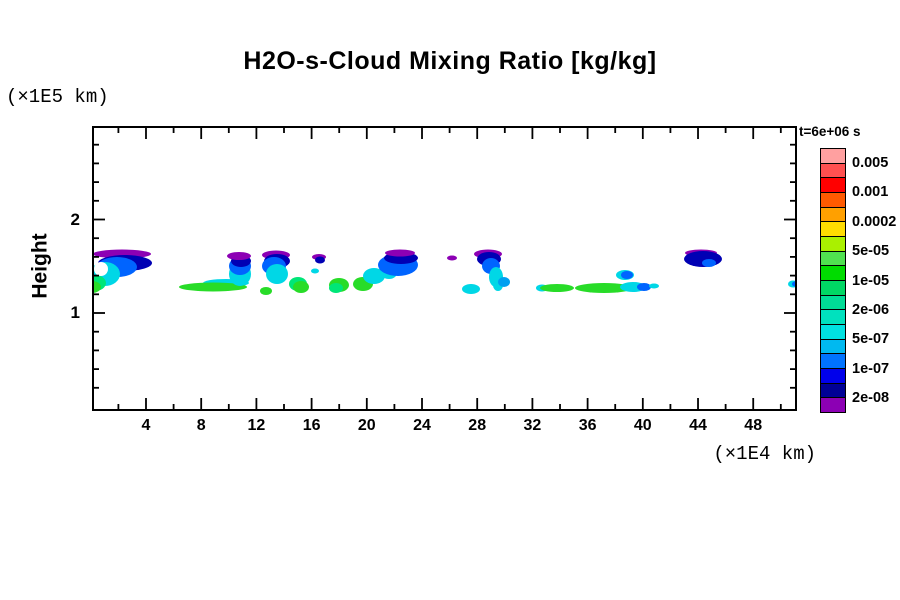 This screenshot has height=600, width=900. I want to click on x-axis-units-label: (×1E4 km), so click(764, 454).